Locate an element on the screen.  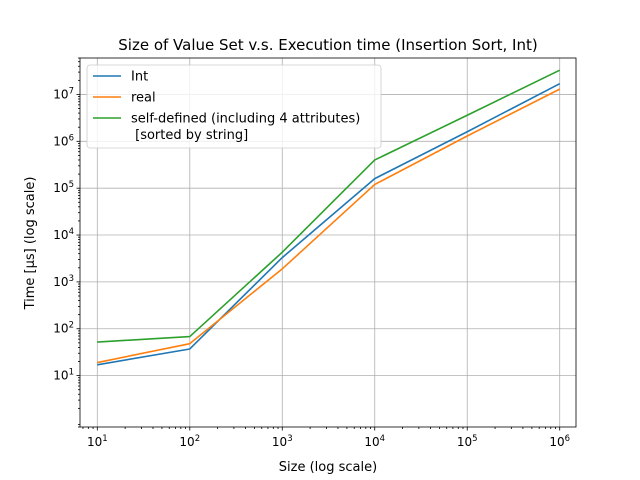
x-tick-label: 105 is located at coordinates (467, 441).